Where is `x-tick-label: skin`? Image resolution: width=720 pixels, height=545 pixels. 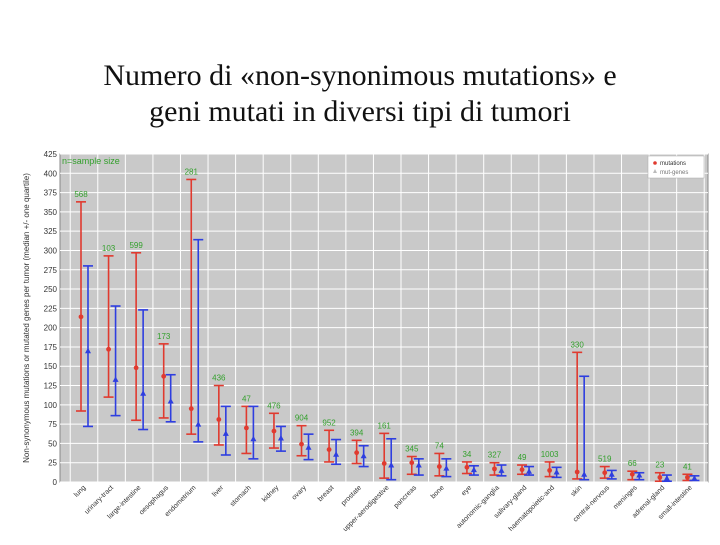
x-tick-label: skin is located at coordinates (577, 491).